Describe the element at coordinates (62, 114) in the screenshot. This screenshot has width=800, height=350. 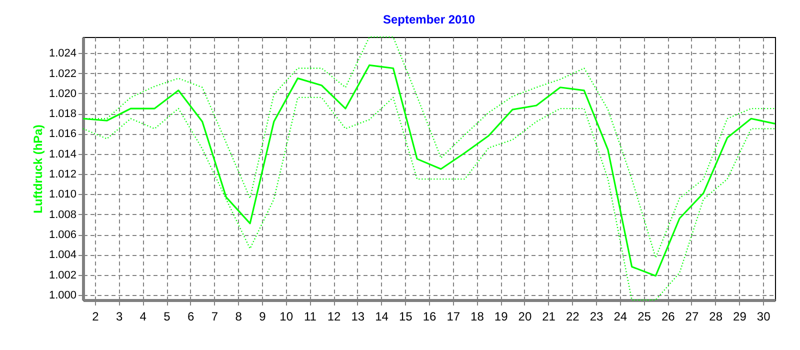
I see `y-tick-label: 1.018` at that location.